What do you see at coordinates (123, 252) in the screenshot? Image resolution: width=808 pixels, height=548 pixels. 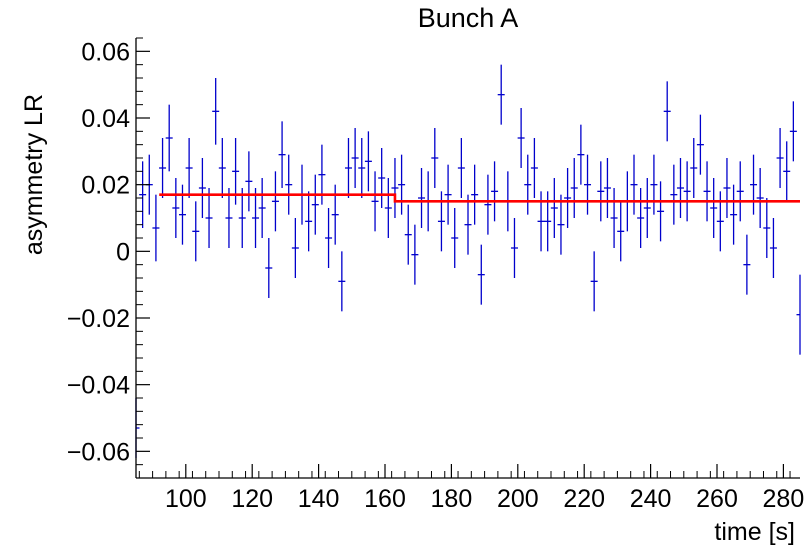 I see `y-tick-label: 0` at bounding box center [123, 252].